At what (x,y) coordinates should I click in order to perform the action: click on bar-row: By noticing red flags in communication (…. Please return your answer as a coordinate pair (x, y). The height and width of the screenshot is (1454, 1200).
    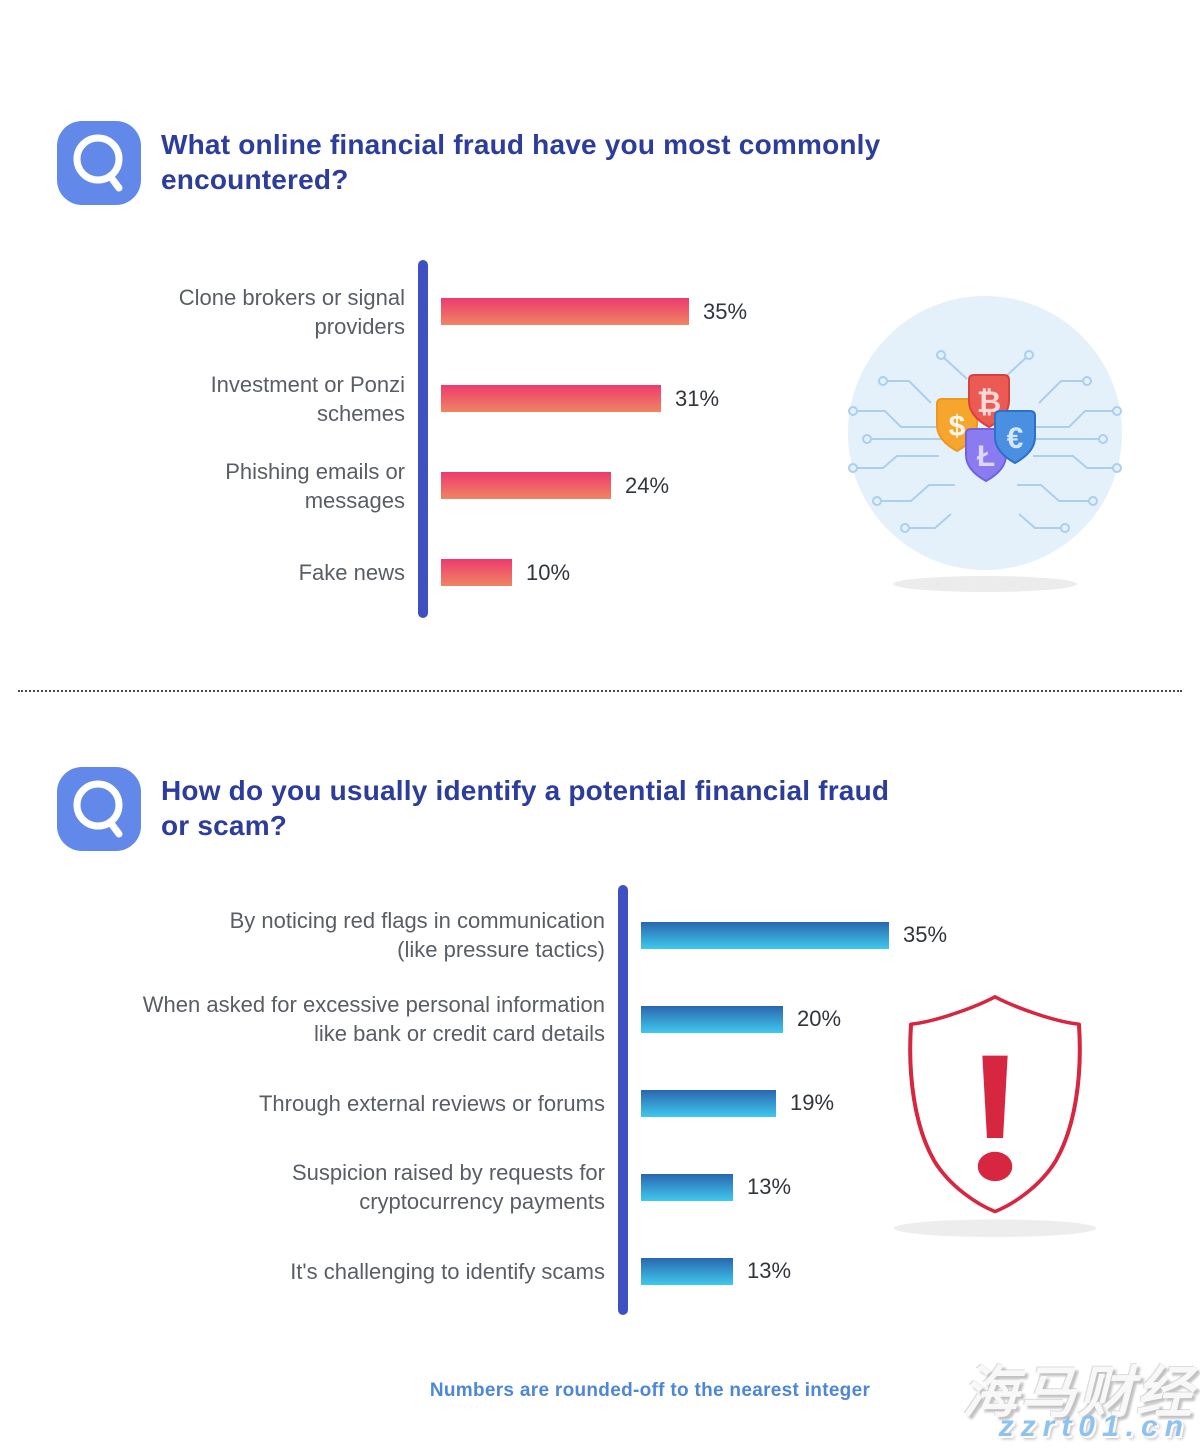
    Looking at the image, I should click on (510, 935).